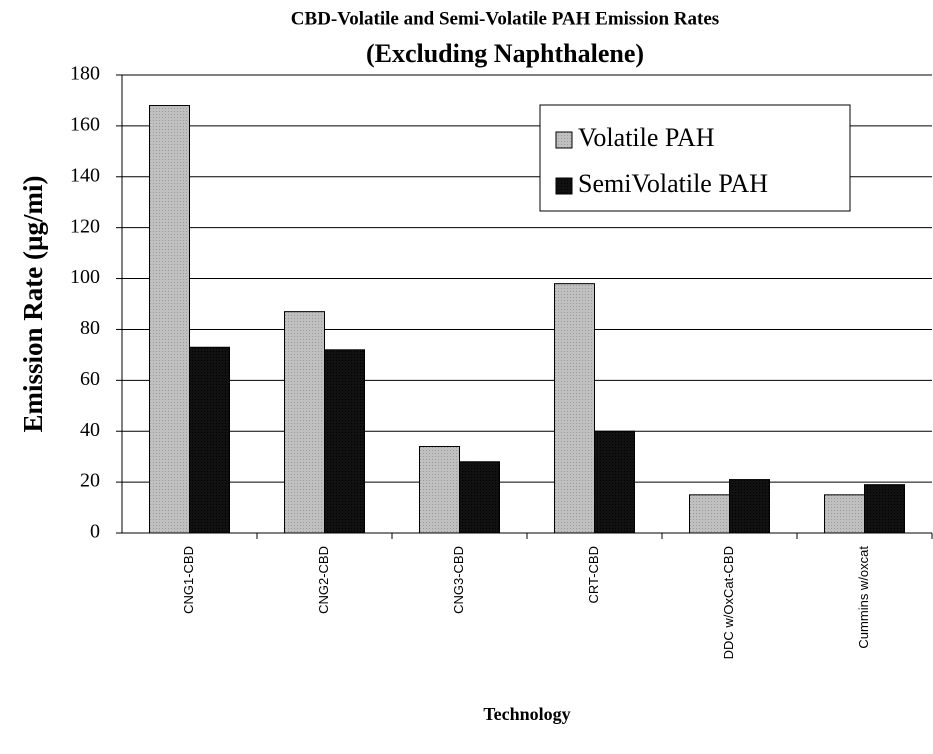  What do you see at coordinates (673, 183) in the screenshot?
I see `legend-label: SemiVolatile PAH` at bounding box center [673, 183].